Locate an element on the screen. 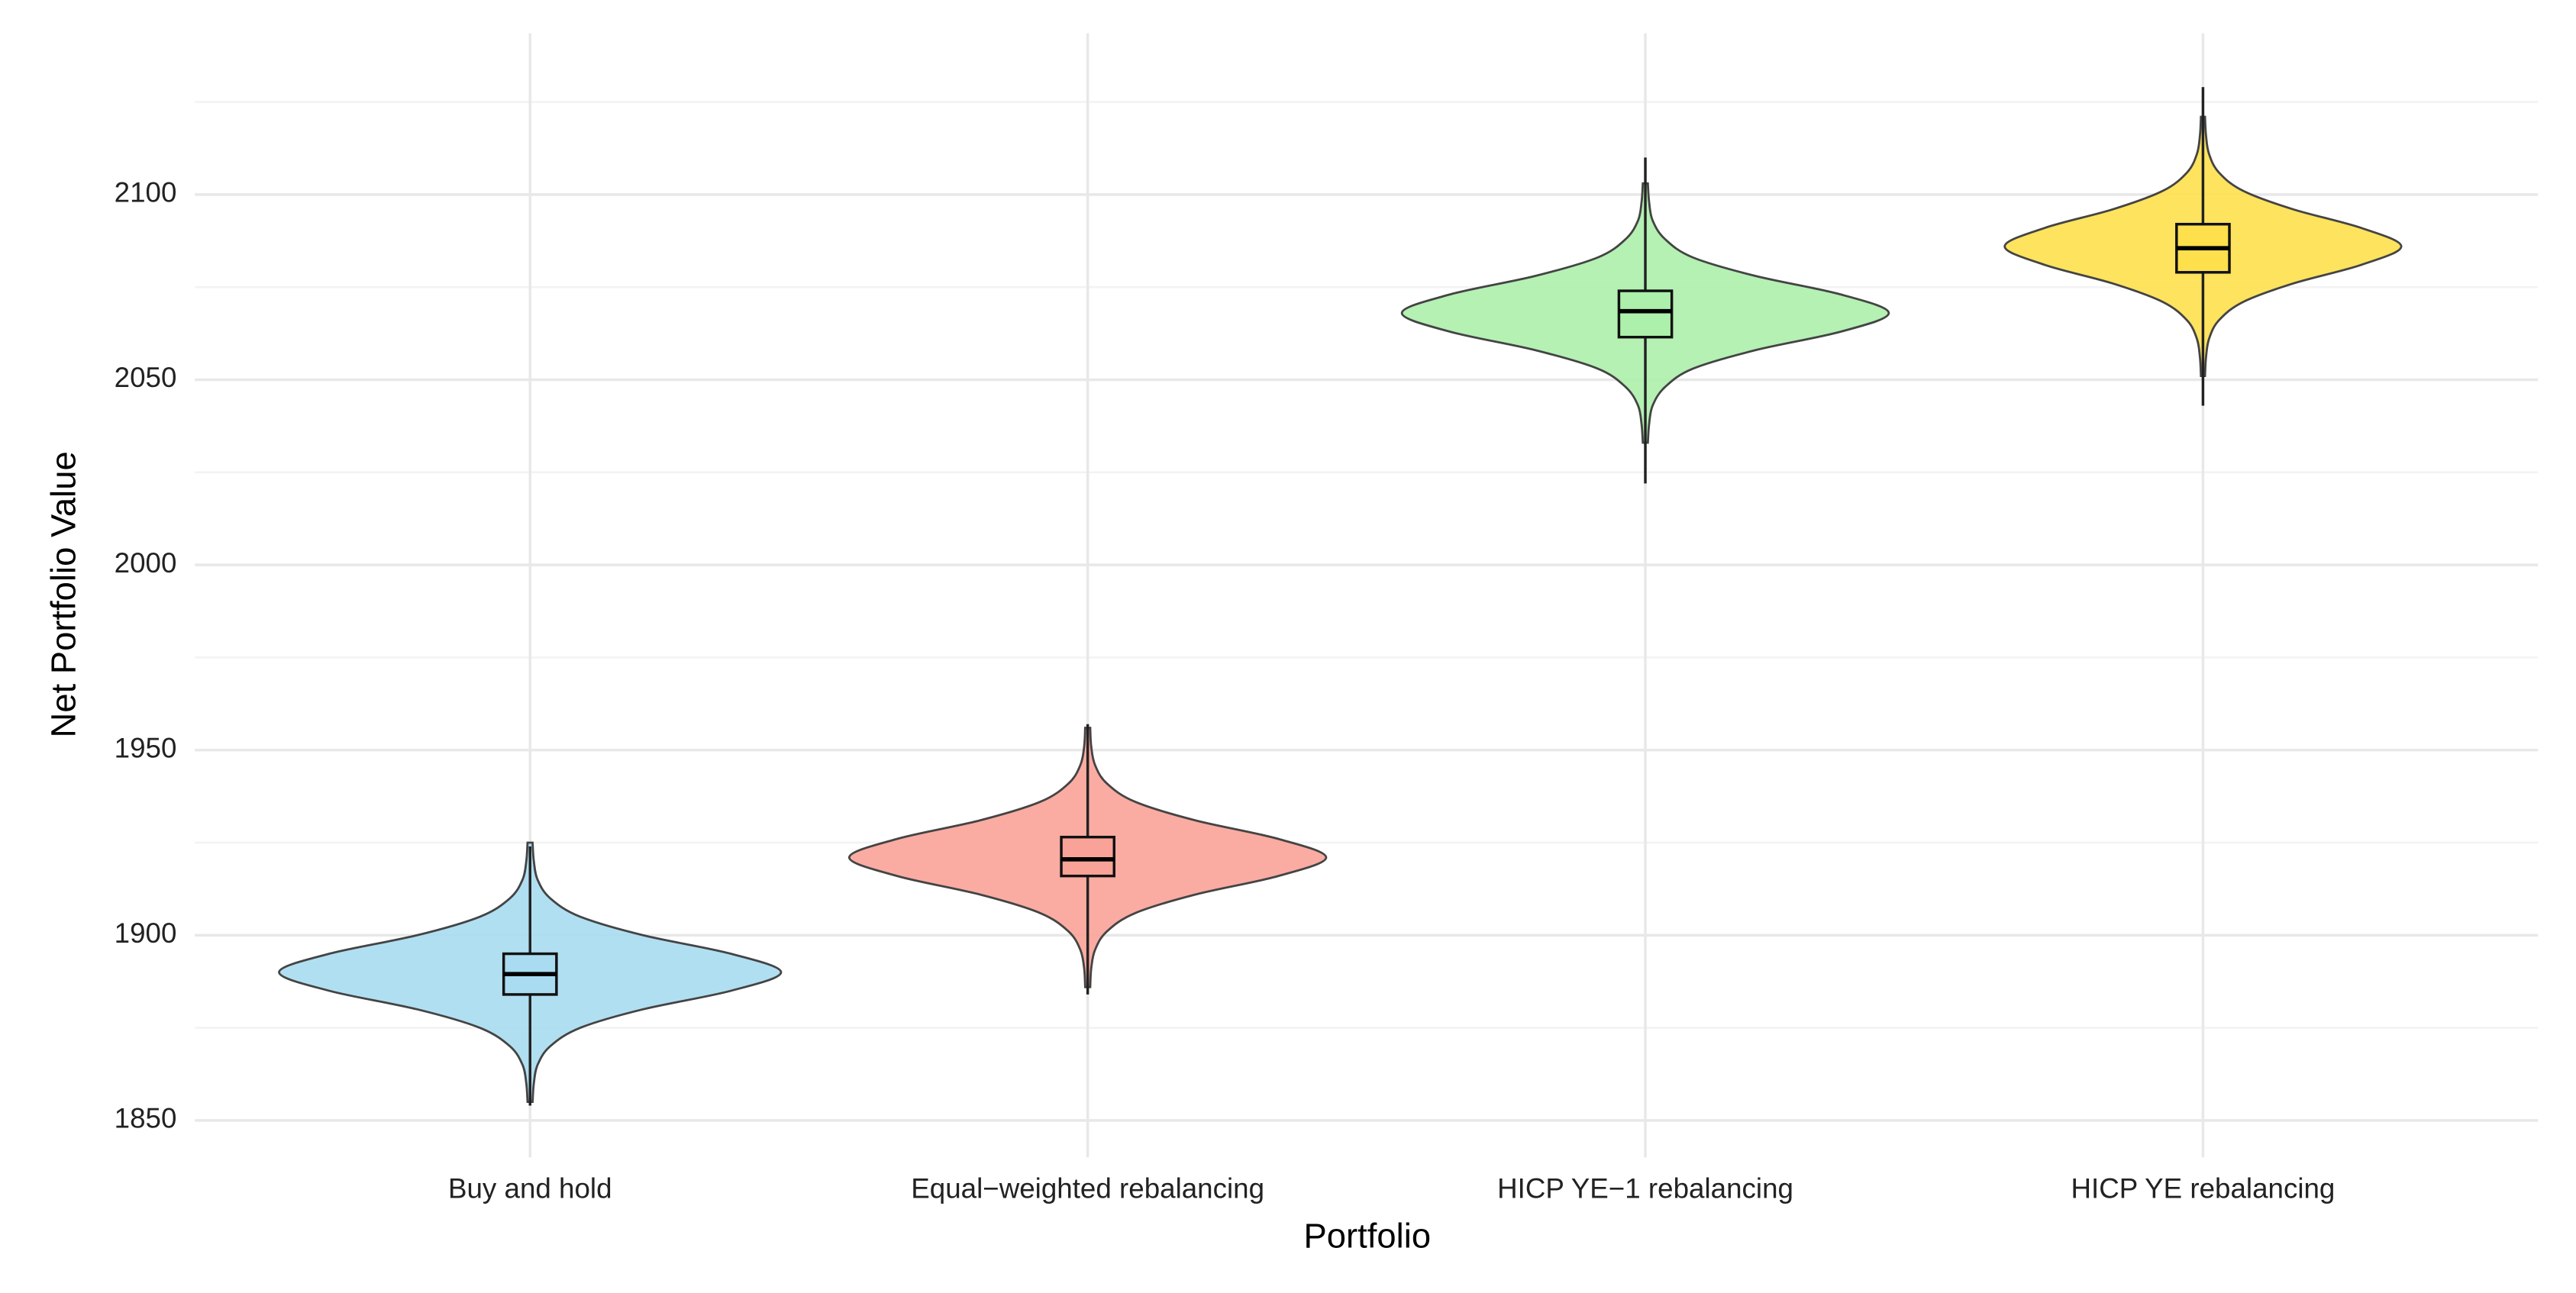 This screenshot has width=2576, height=1293. y-tick-label: 1850 is located at coordinates (146, 1118).